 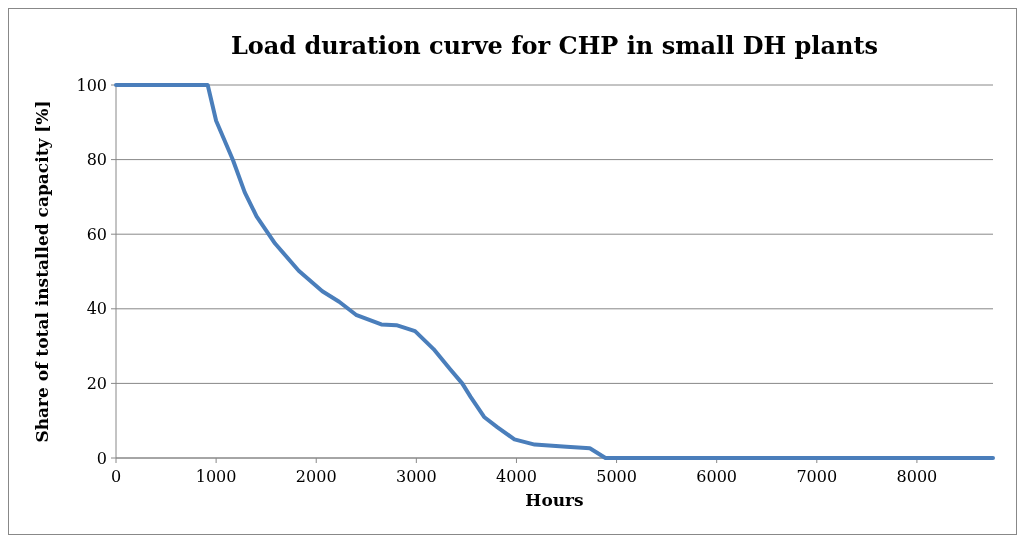 I want to click on x-tick-label: 0, so click(x=116, y=476).